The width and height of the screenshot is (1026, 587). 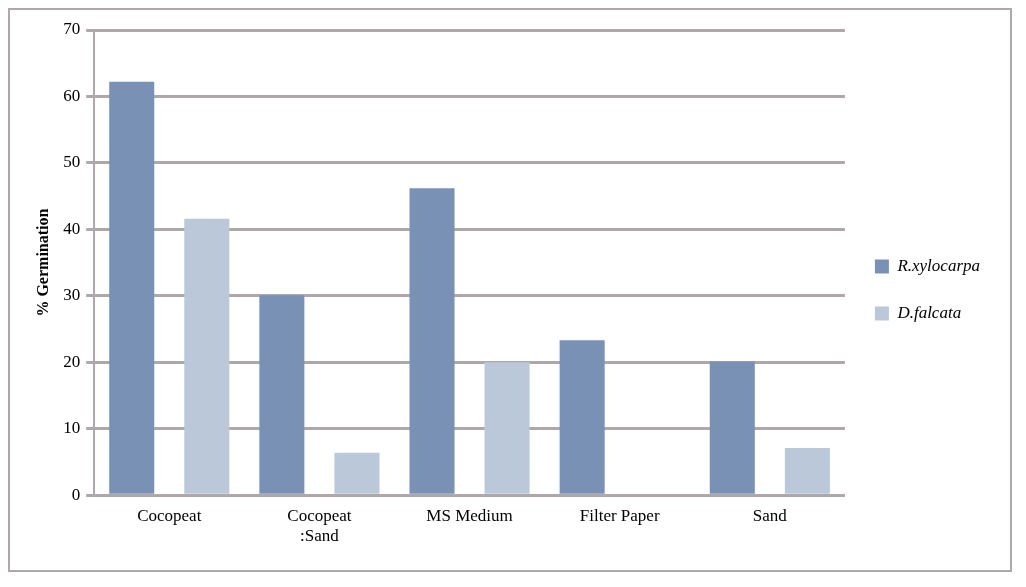 I want to click on y-tick-label: 70, so click(x=72, y=29).